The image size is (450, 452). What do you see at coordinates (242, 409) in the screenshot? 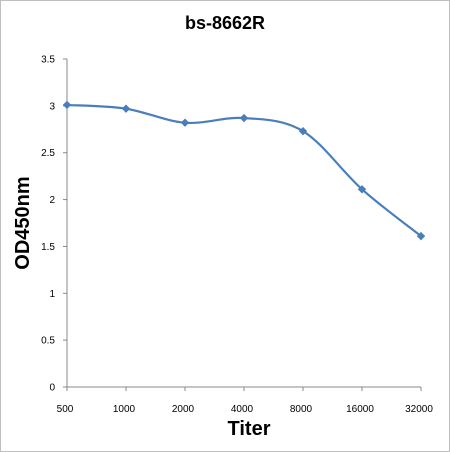
I see `x-tick-label: 4000` at bounding box center [242, 409].